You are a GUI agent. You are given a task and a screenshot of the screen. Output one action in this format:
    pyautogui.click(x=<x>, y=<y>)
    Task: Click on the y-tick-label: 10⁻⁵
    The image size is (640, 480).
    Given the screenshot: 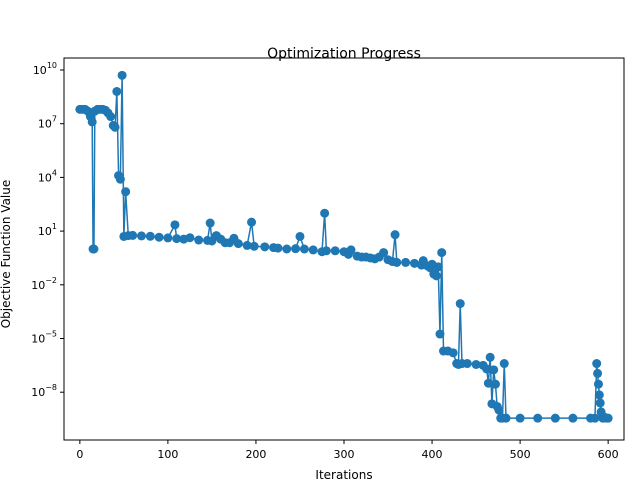 What is the action you would take?
    pyautogui.click(x=44, y=338)
    